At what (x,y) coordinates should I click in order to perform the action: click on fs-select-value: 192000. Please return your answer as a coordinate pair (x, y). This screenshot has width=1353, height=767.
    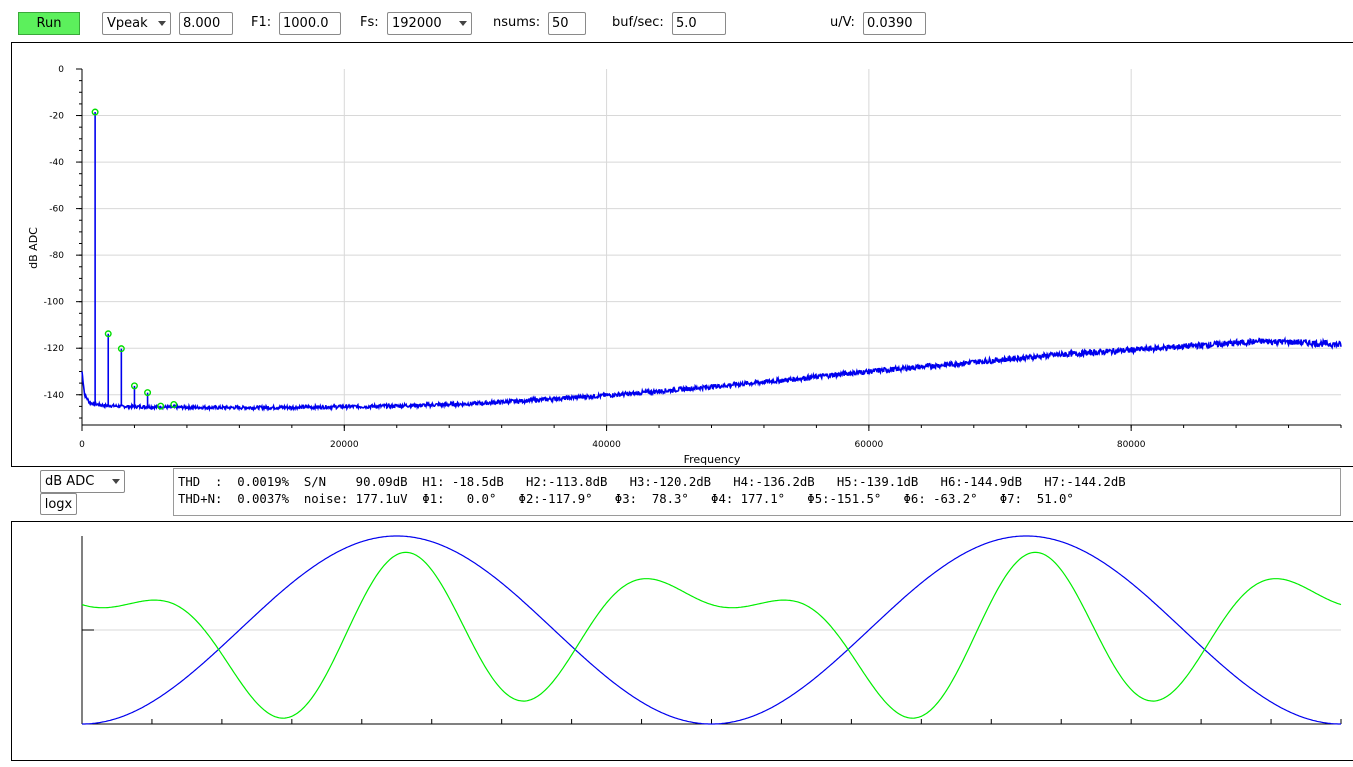
    Looking at the image, I should click on (417, 23).